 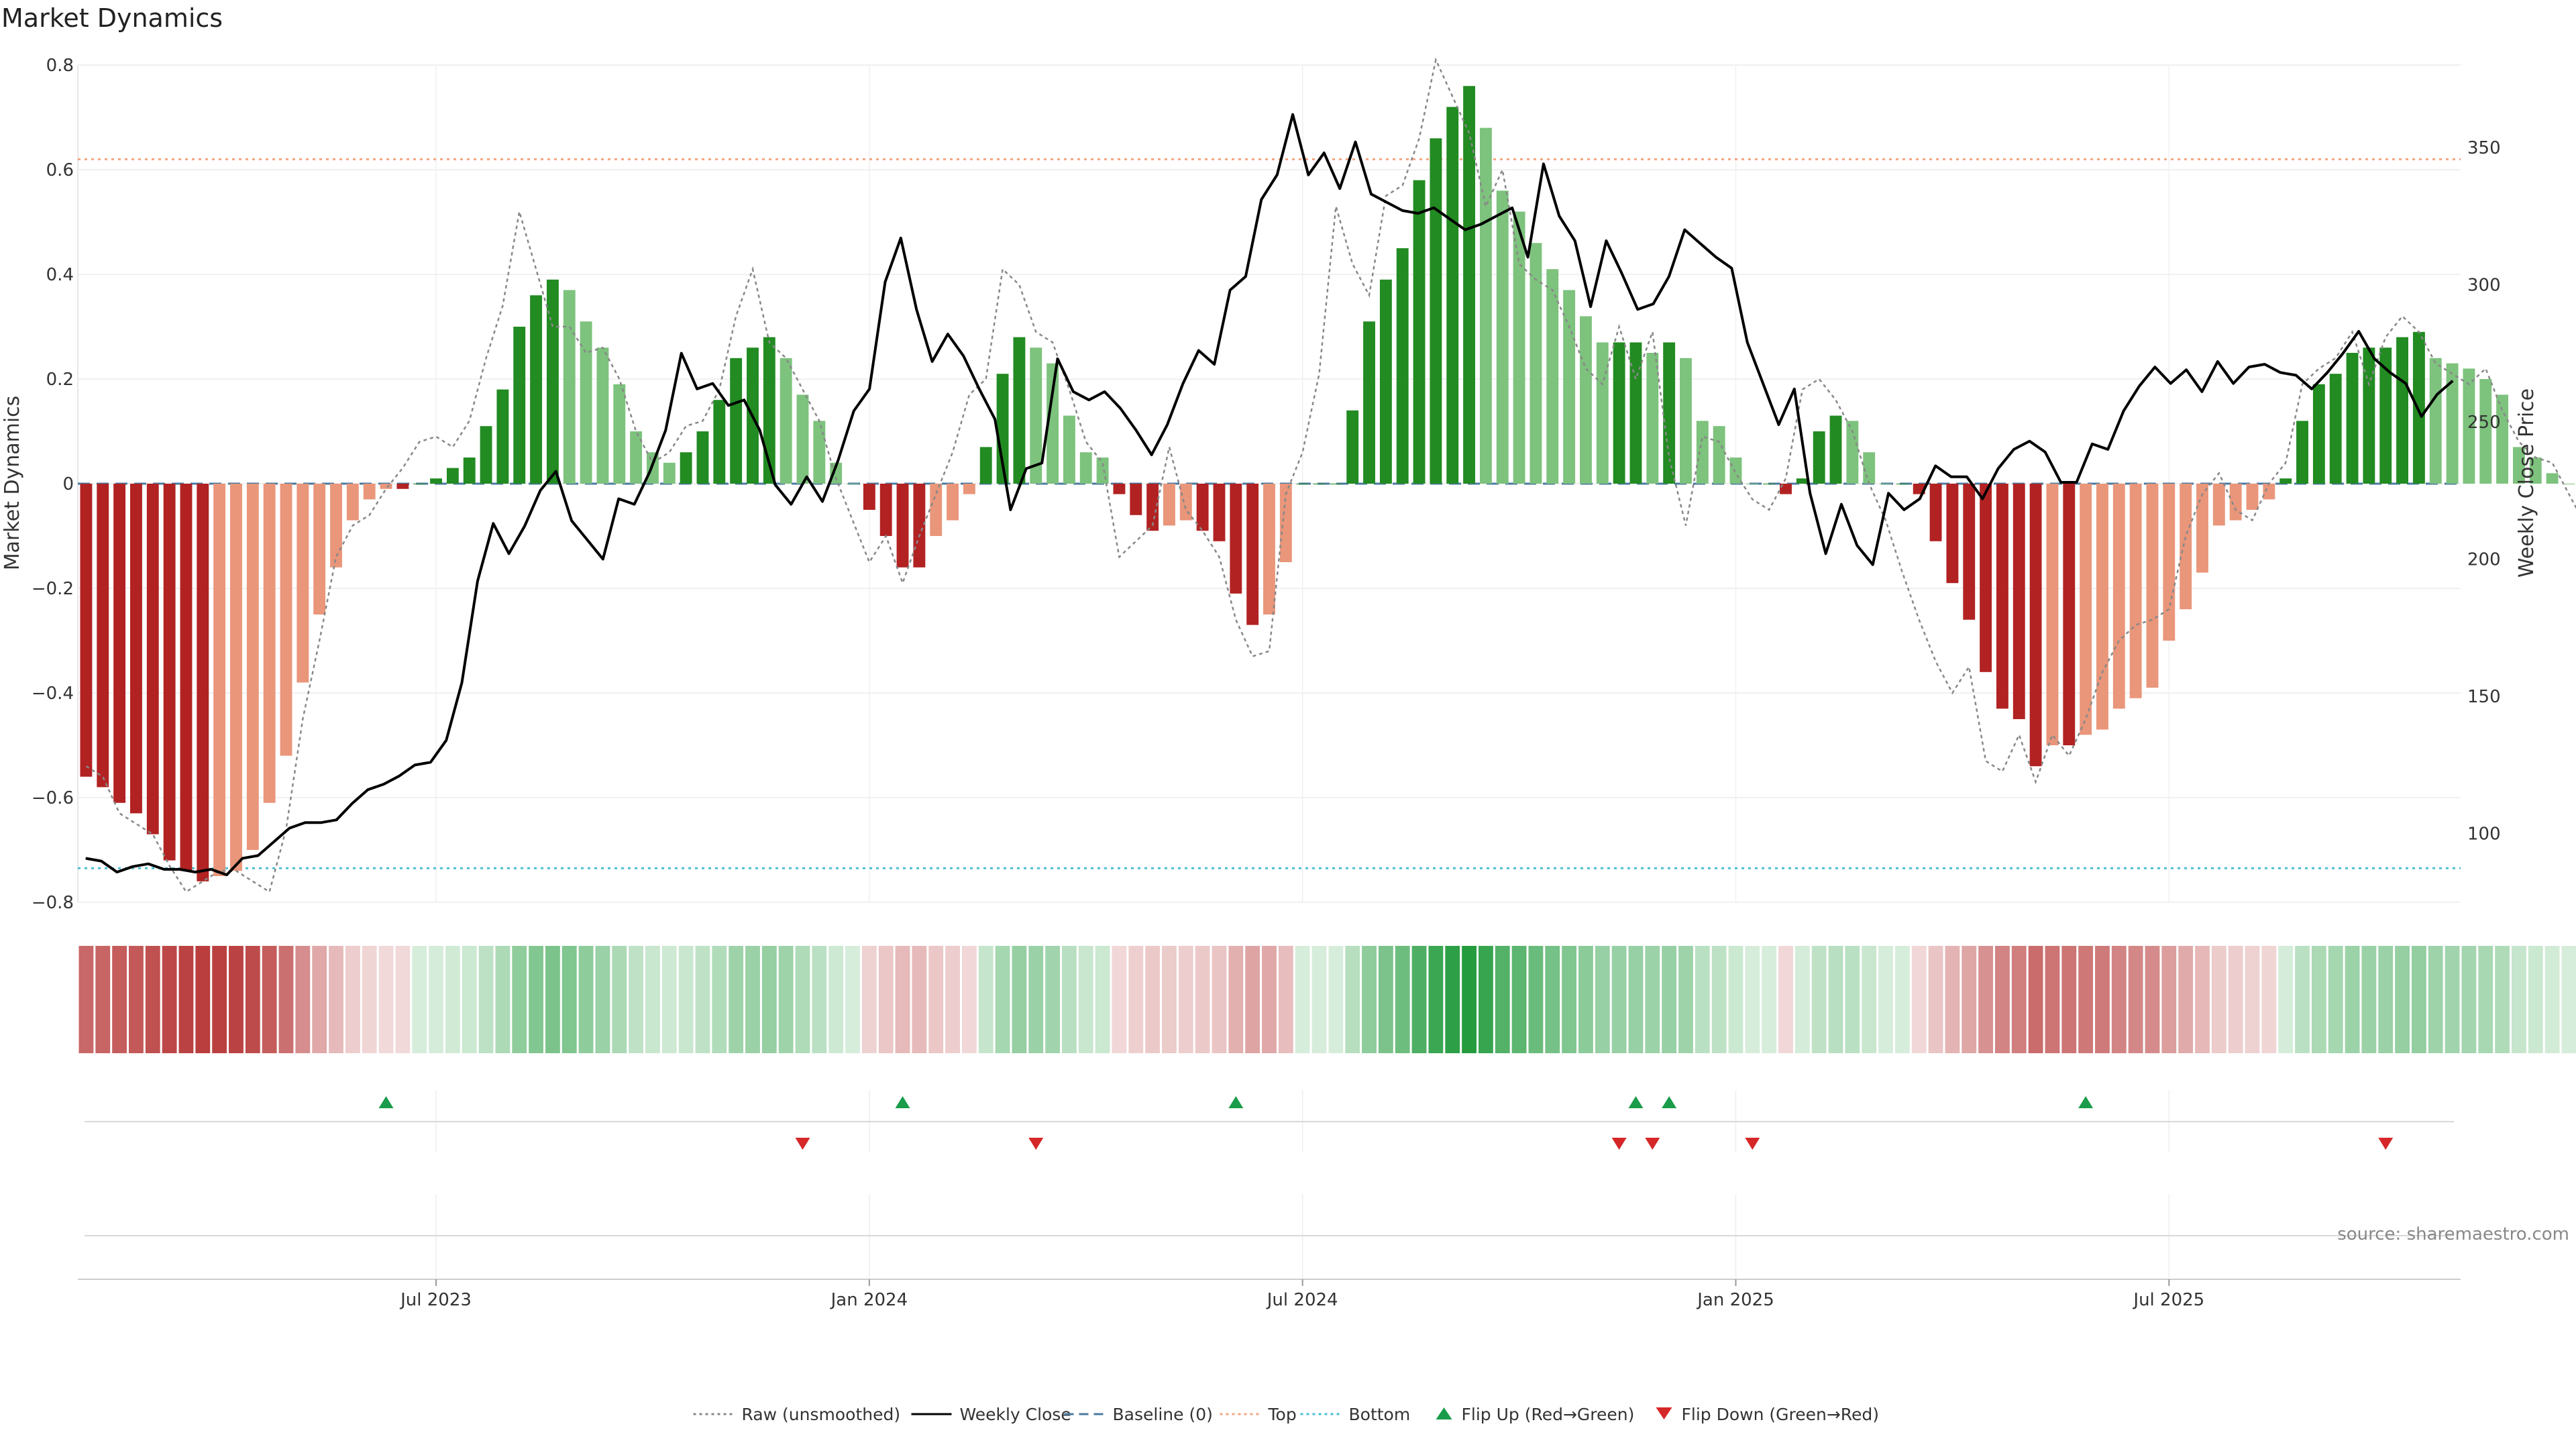 I want to click on legend-label: Flip Down (Green→Red), so click(x=1781, y=1414).